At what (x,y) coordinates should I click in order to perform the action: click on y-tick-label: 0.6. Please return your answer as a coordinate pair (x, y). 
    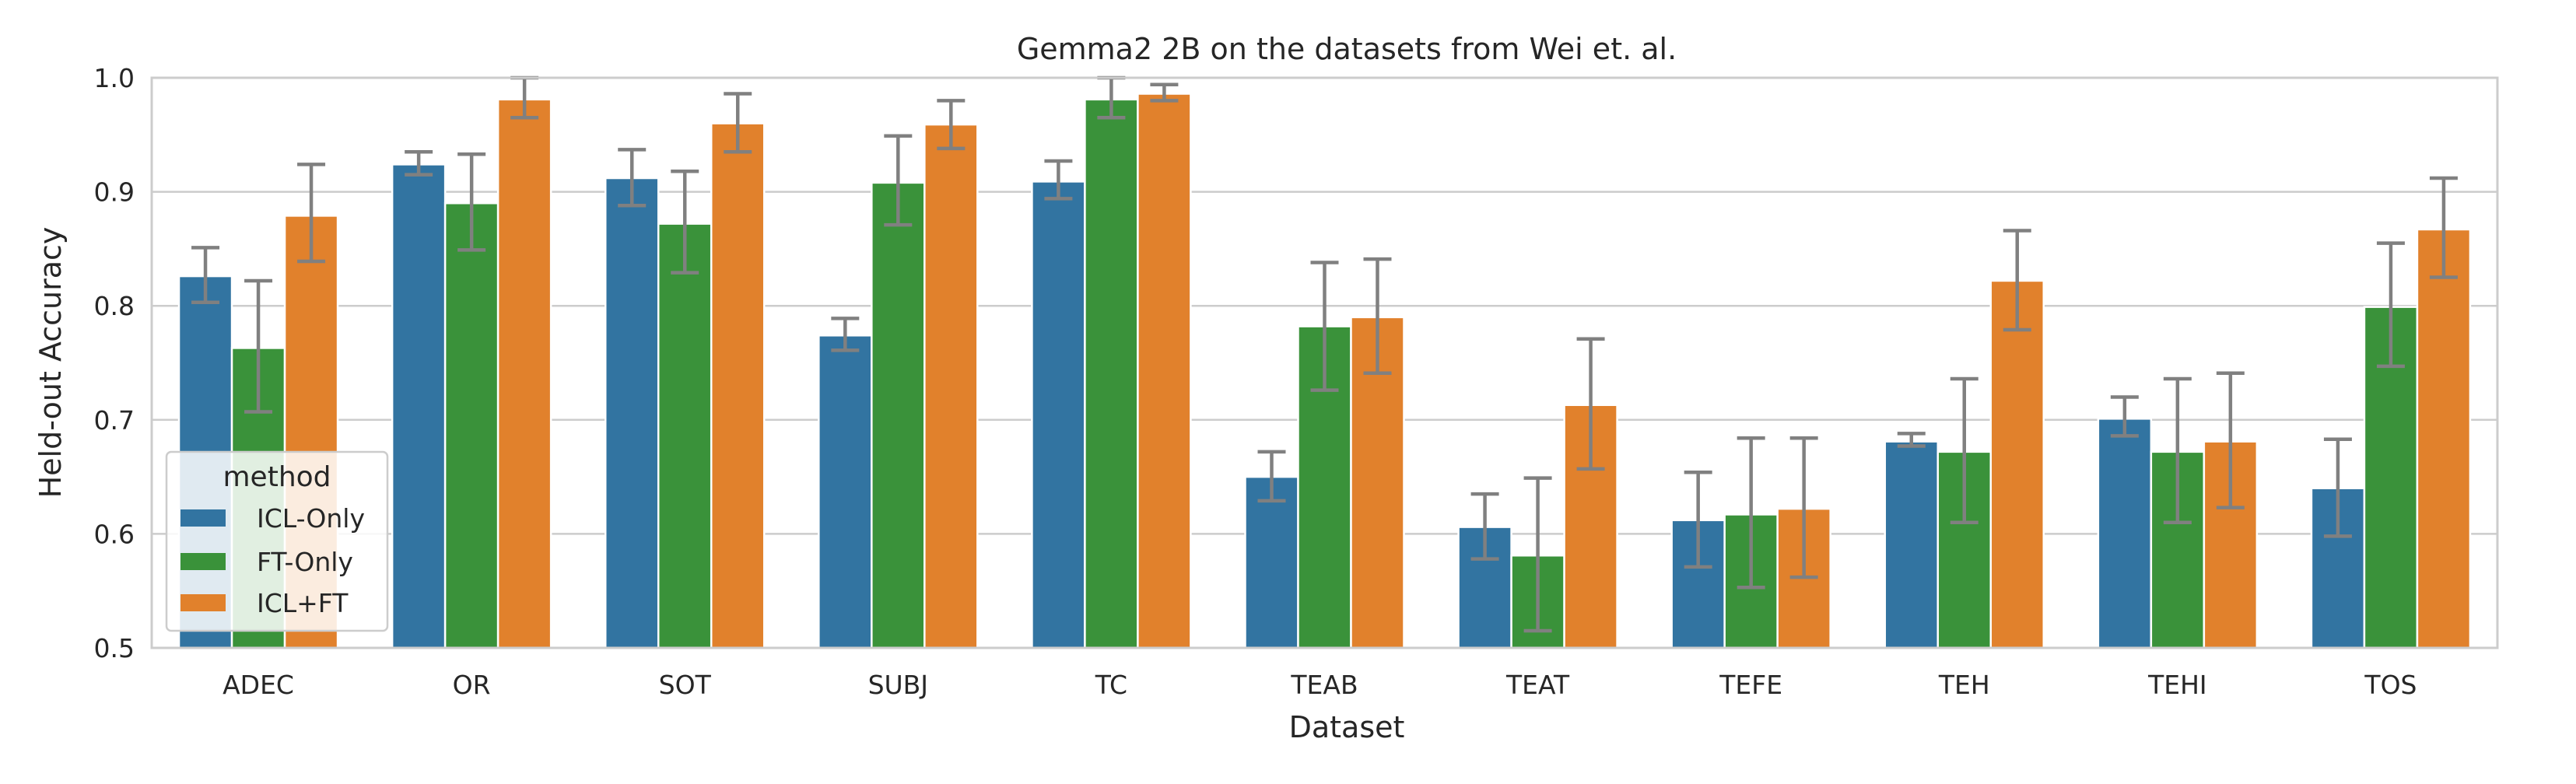
    Looking at the image, I should click on (115, 534).